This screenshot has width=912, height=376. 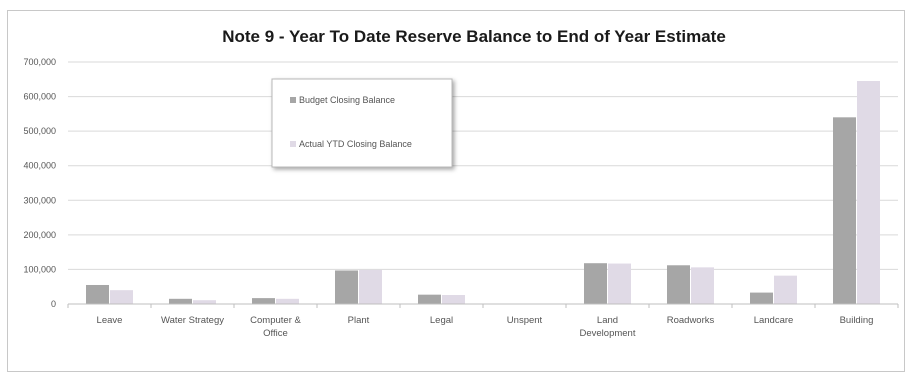 I want to click on y-tick-label: 600,000, so click(x=39, y=97).